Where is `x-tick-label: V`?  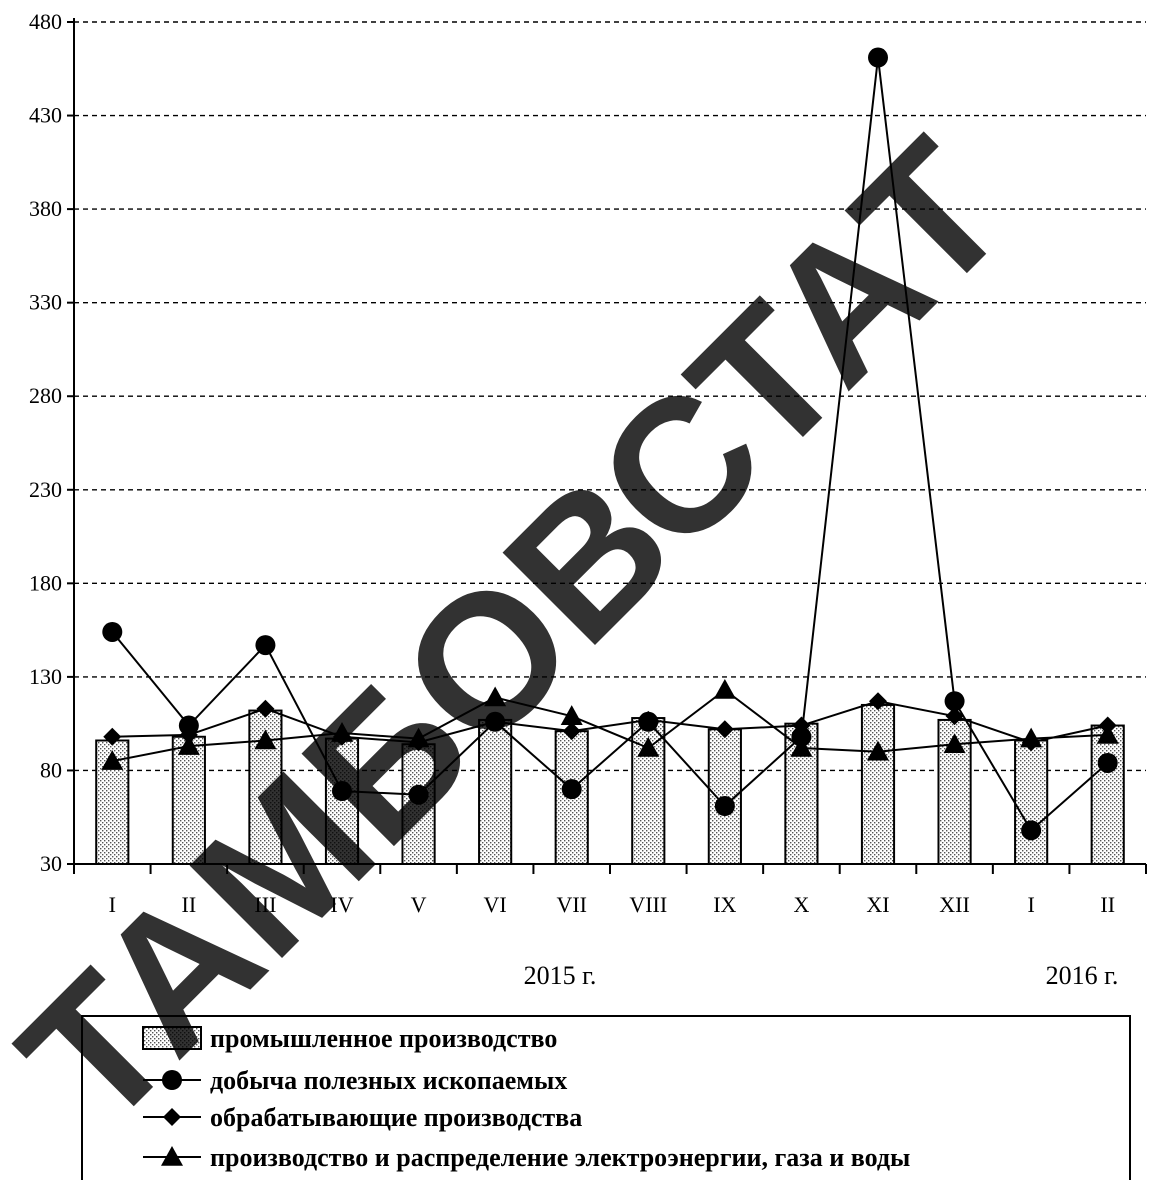
x-tick-label: V is located at coordinates (419, 904).